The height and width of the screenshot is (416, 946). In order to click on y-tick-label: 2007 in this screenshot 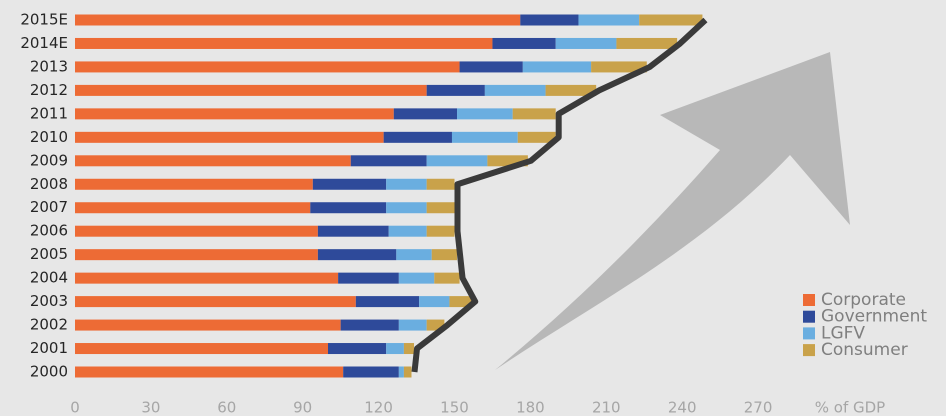, I will do `click(49, 207)`.